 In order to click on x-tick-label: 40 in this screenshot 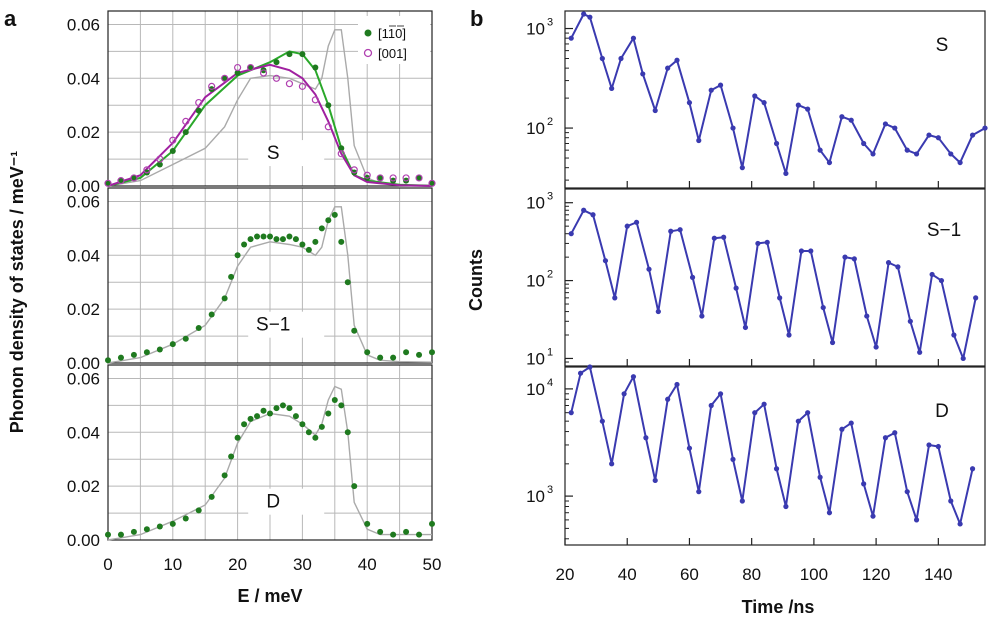, I will do `click(627, 574)`.